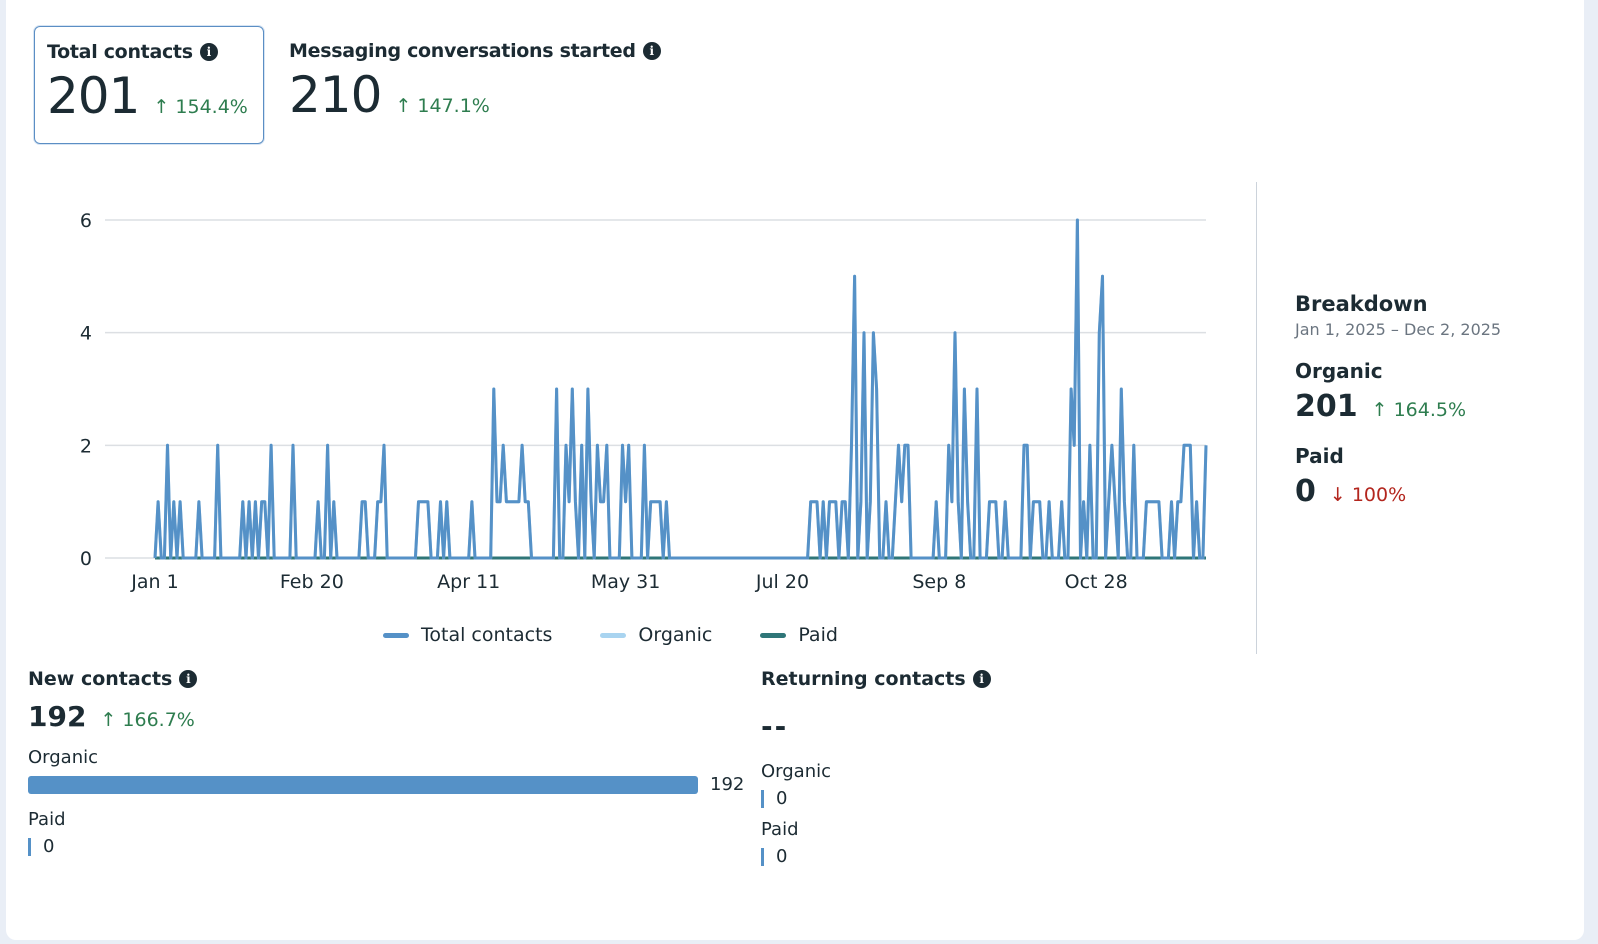  Describe the element at coordinates (93, 96) in the screenshot. I see `tile-value: 201` at that location.